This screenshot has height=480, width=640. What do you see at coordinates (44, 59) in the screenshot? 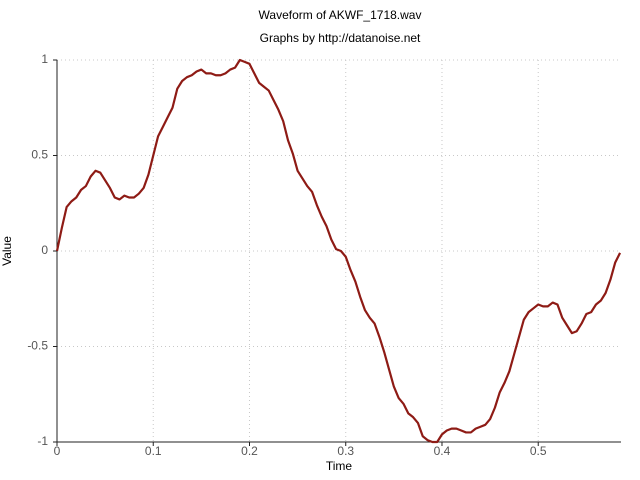
I see `y-tick-label: 1` at bounding box center [44, 59].